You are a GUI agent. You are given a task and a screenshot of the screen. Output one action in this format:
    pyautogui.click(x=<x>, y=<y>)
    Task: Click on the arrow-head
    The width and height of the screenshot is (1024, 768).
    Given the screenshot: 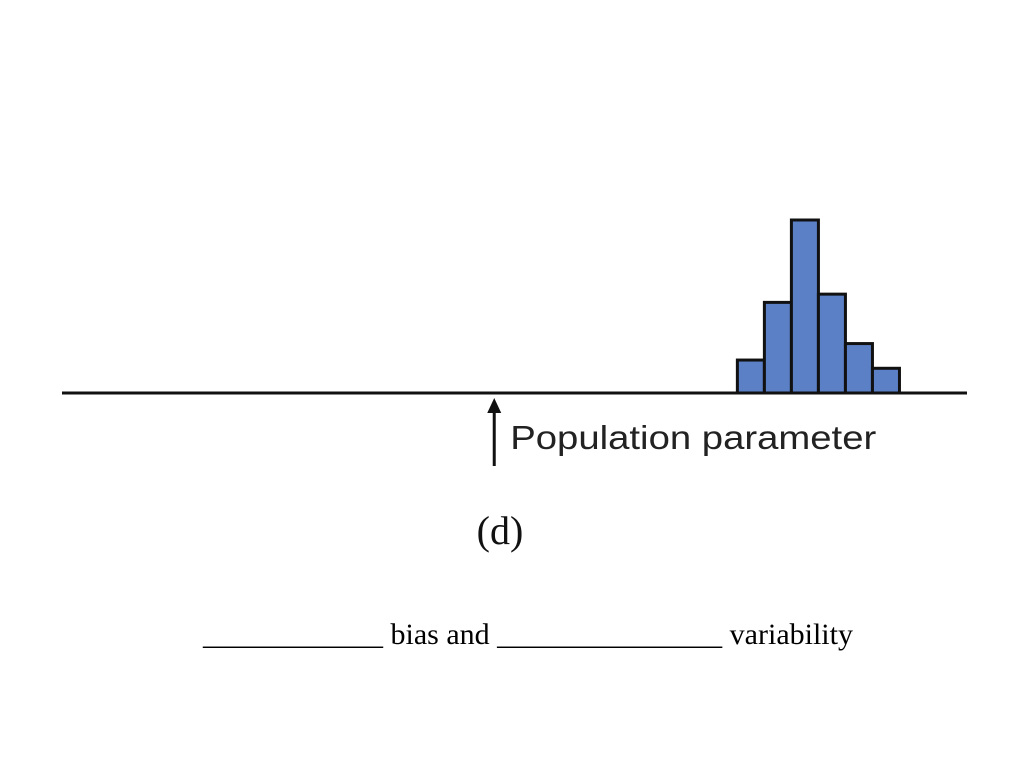 What is the action you would take?
    pyautogui.click(x=494, y=405)
    